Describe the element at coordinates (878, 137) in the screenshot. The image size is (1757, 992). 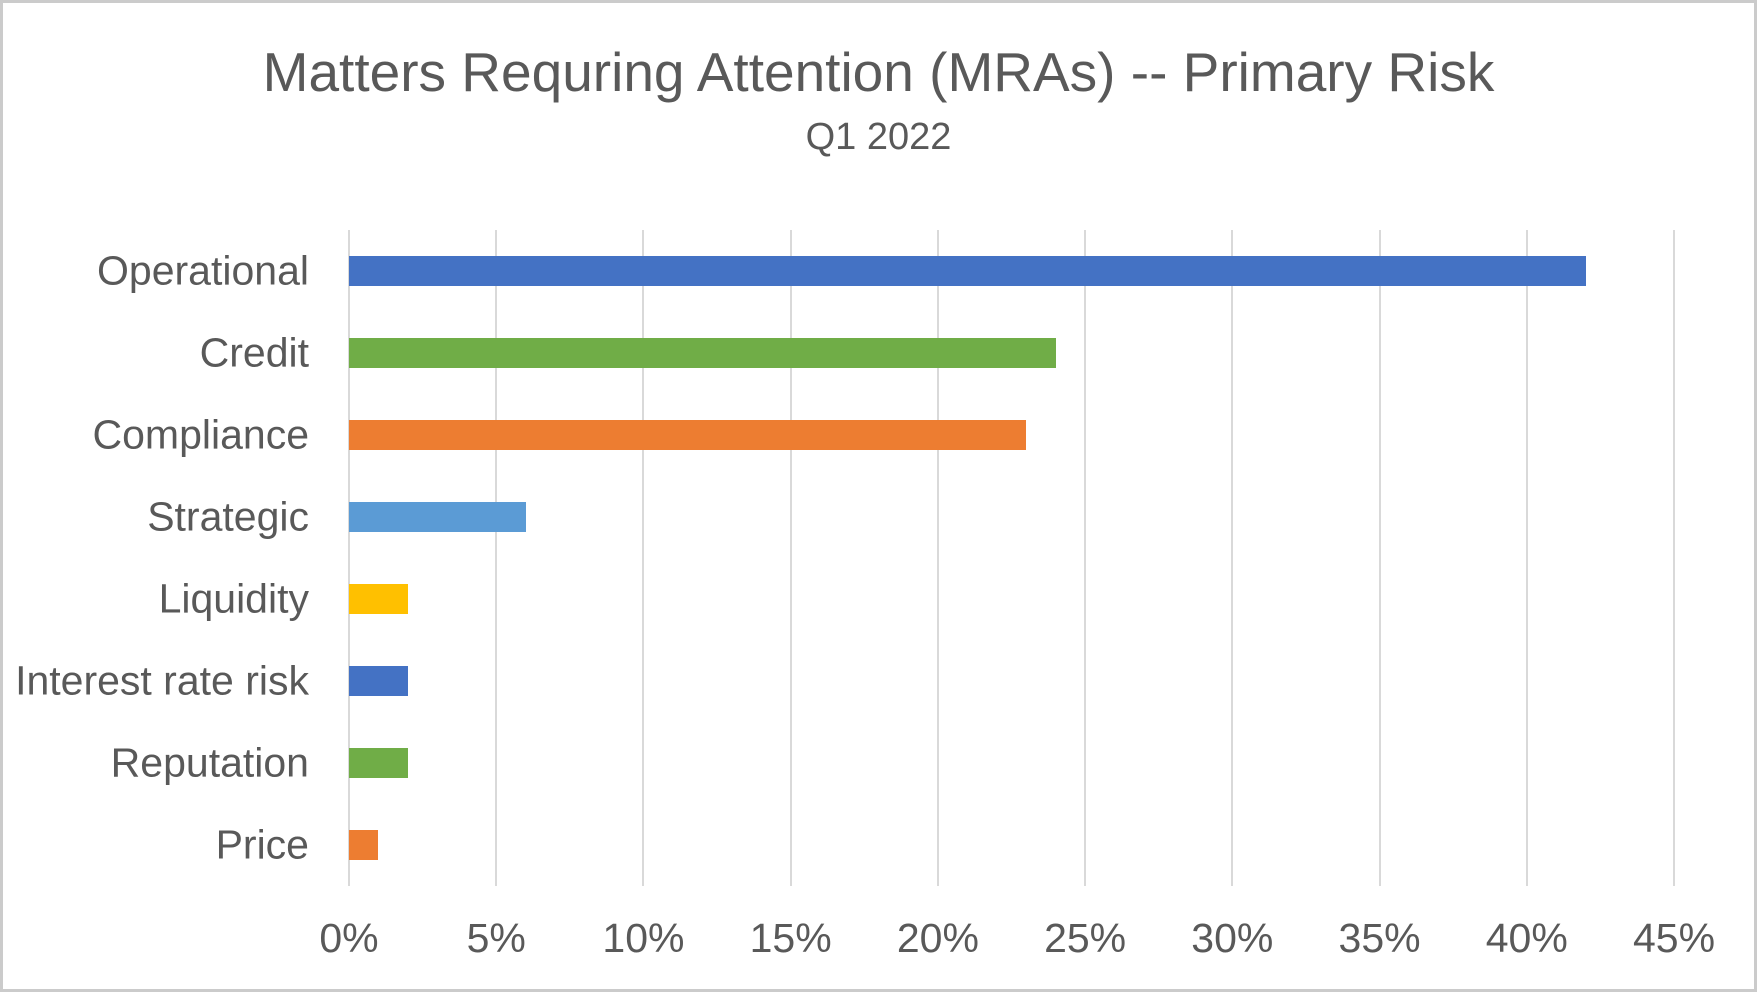
I see `chart-subtitle: Q1 2022` at that location.